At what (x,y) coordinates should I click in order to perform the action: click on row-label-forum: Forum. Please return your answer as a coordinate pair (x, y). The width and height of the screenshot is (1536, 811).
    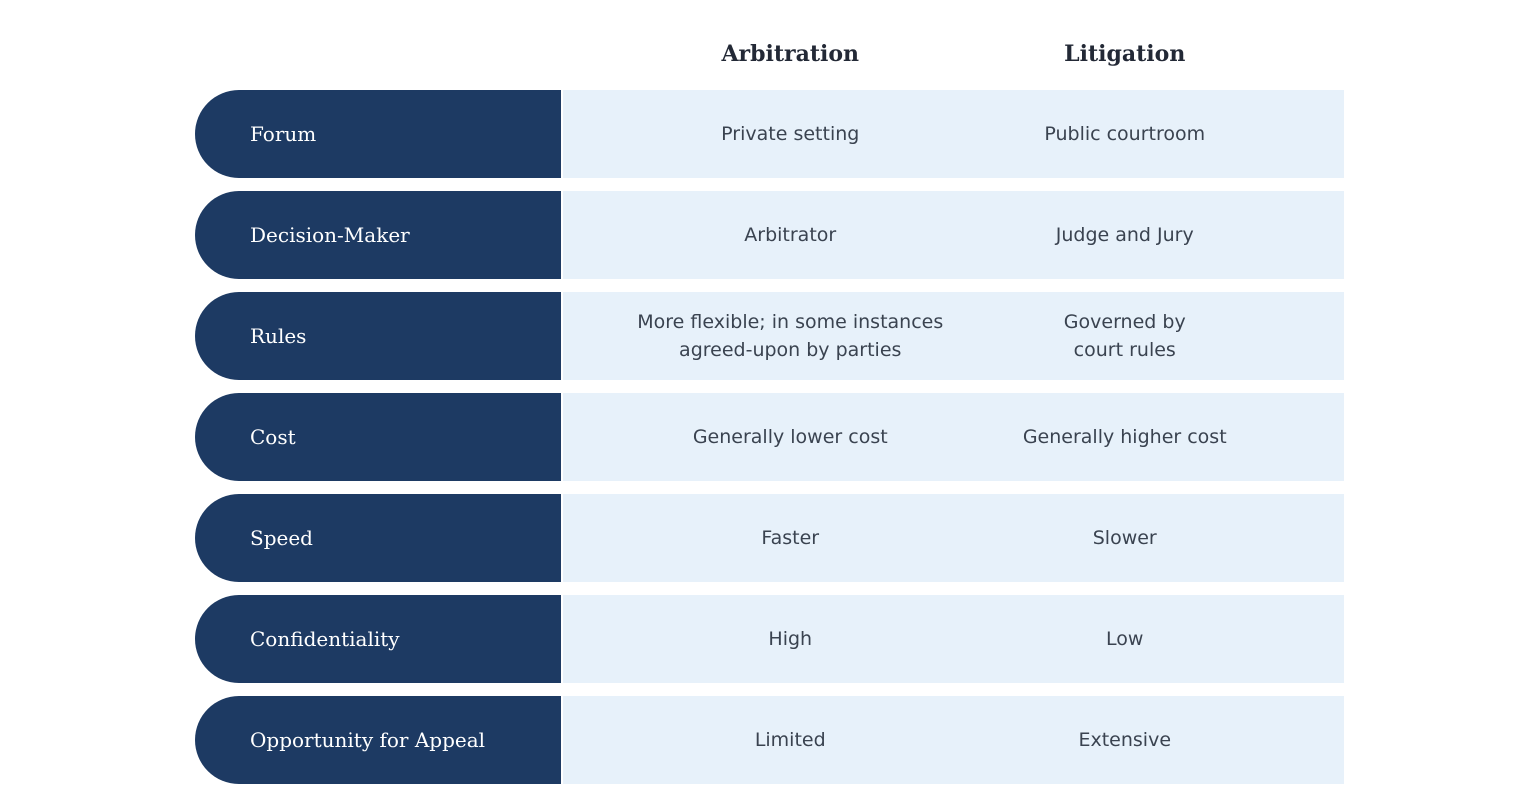
    Looking at the image, I should click on (378, 134).